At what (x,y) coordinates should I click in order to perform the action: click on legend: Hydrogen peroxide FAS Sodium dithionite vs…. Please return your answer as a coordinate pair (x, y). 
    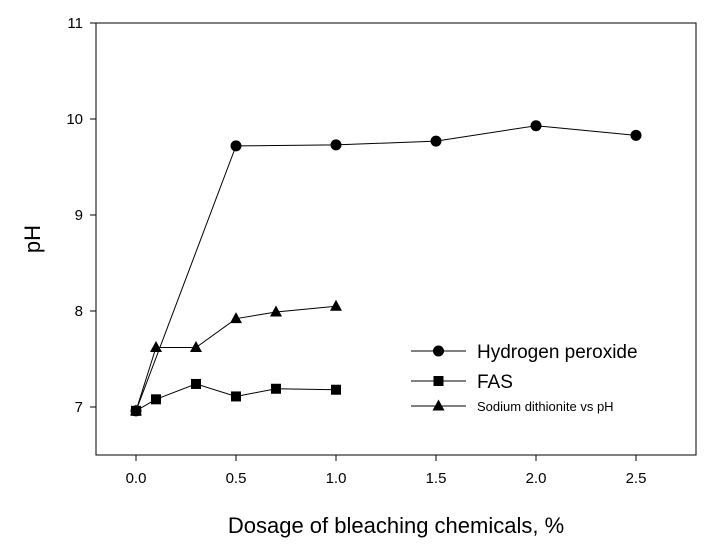
    Looking at the image, I should click on (524, 378).